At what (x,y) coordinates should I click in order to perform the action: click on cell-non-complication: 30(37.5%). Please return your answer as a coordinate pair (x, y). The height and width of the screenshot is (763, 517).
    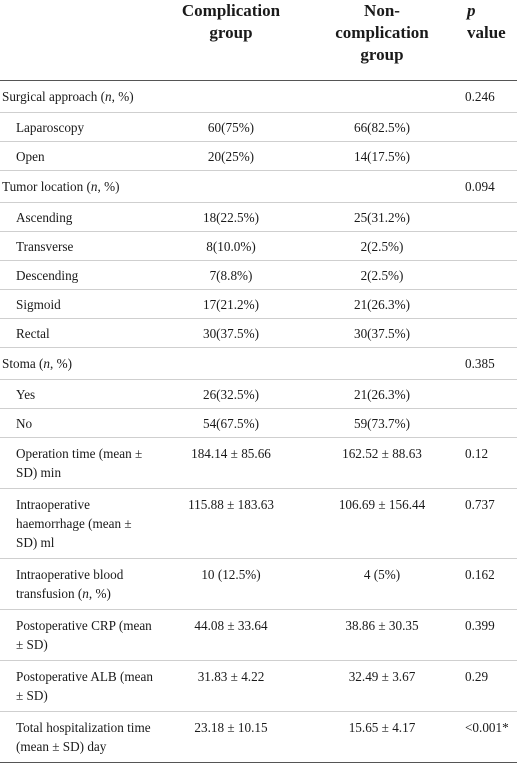
    Looking at the image, I should click on (382, 333).